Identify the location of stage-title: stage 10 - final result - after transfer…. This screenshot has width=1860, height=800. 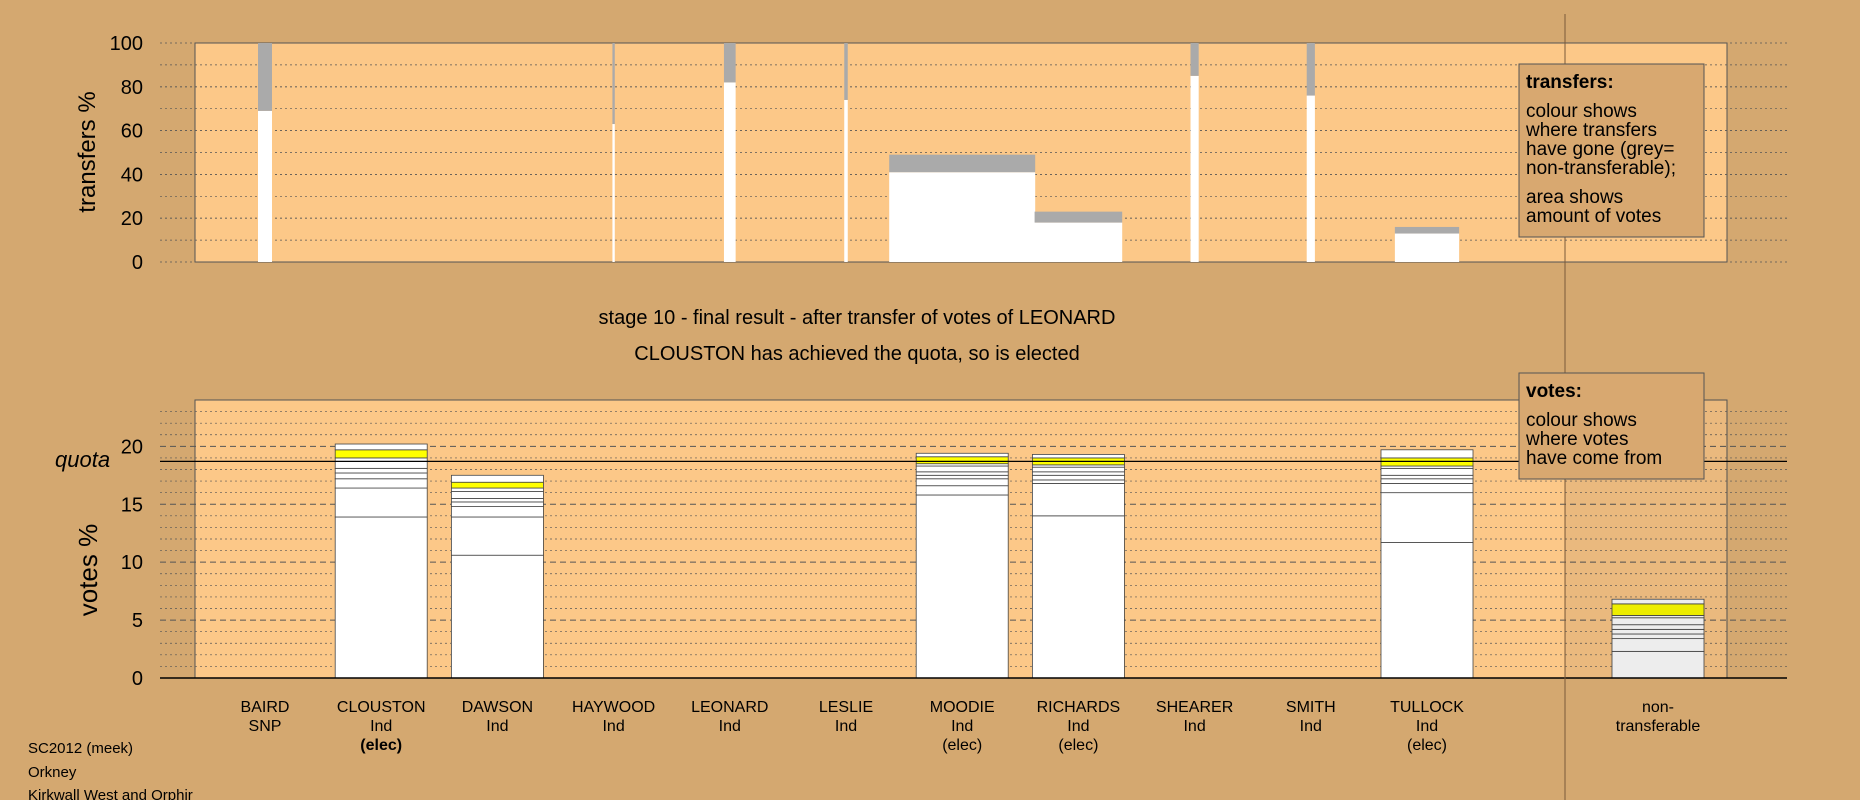
(857, 318).